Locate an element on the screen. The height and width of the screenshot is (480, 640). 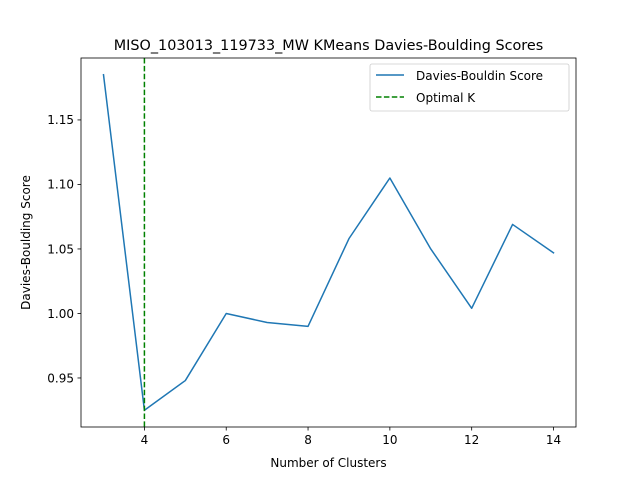
x-tick-label: 8 is located at coordinates (308, 440).